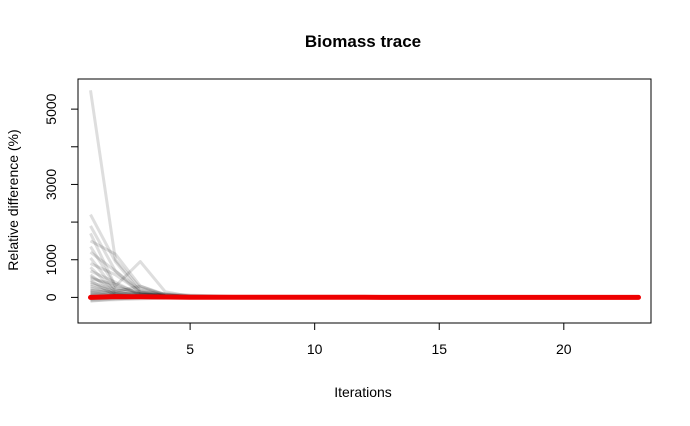 This screenshot has height=426, width=690. Describe the element at coordinates (315, 349) in the screenshot. I see `x-tick-label: 10` at that location.